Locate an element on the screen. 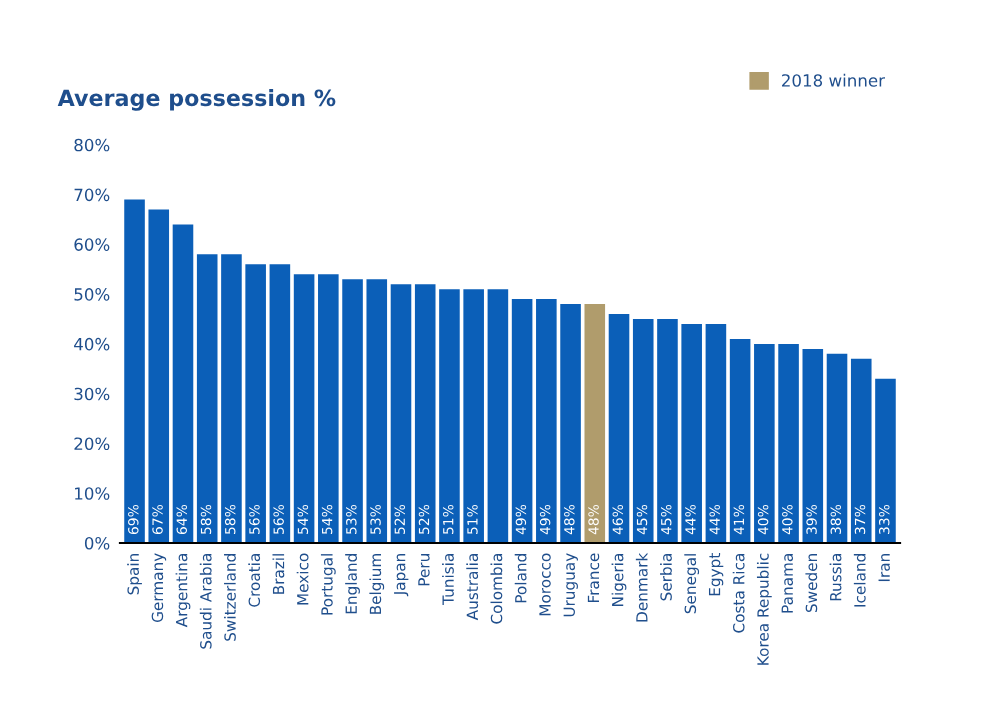  y-tick-label: 60% is located at coordinates (92, 244).